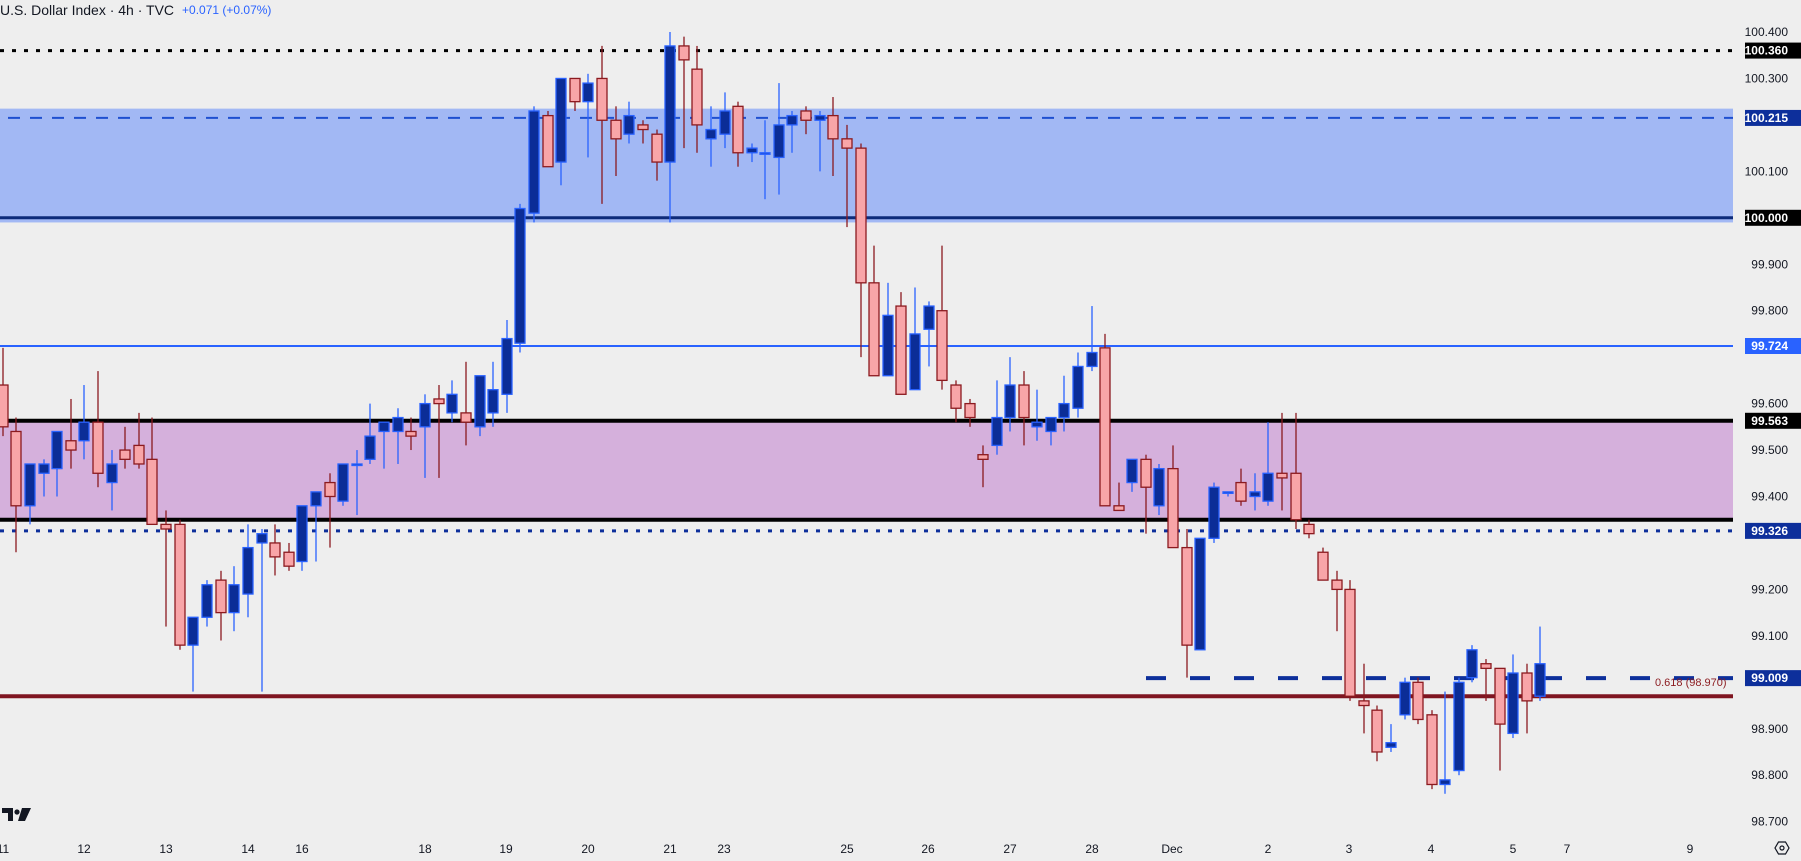 This screenshot has height=861, width=1801. Describe the element at coordinates (17, 816) in the screenshot. I see `tradingview-logo-icon` at that location.